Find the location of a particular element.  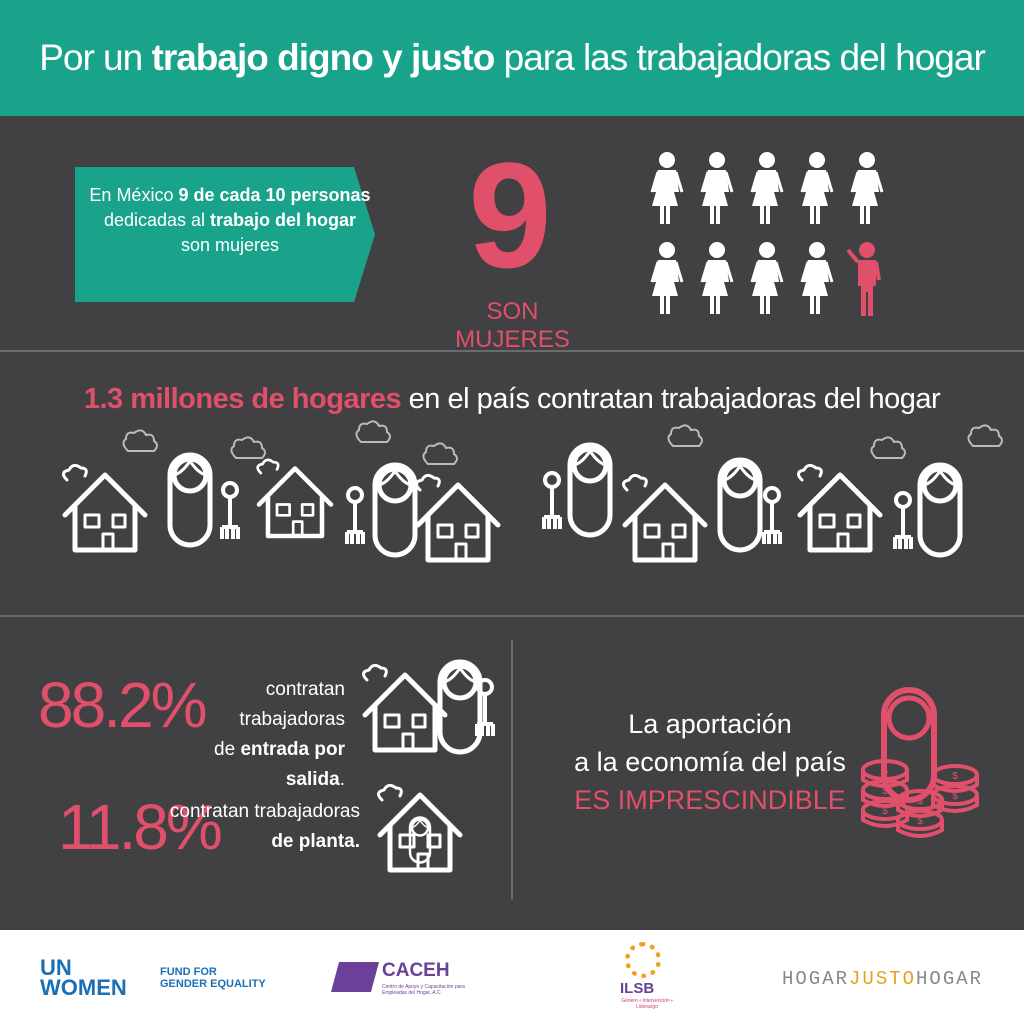

highlight: 1.3 millones de hogares is located at coordinates (242, 399).